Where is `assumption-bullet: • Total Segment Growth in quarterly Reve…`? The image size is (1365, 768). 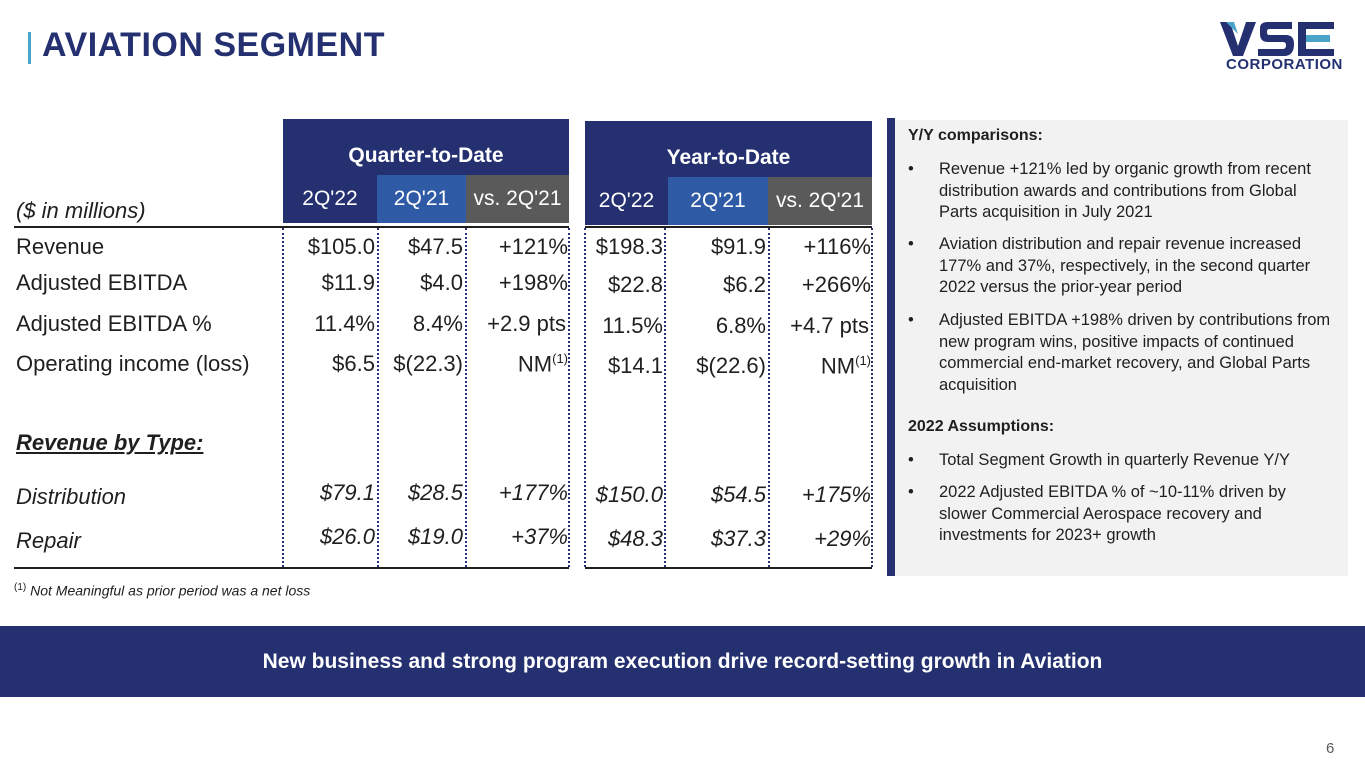 assumption-bullet: • Total Segment Growth in quarterly Reve… is located at coordinates (1123, 461).